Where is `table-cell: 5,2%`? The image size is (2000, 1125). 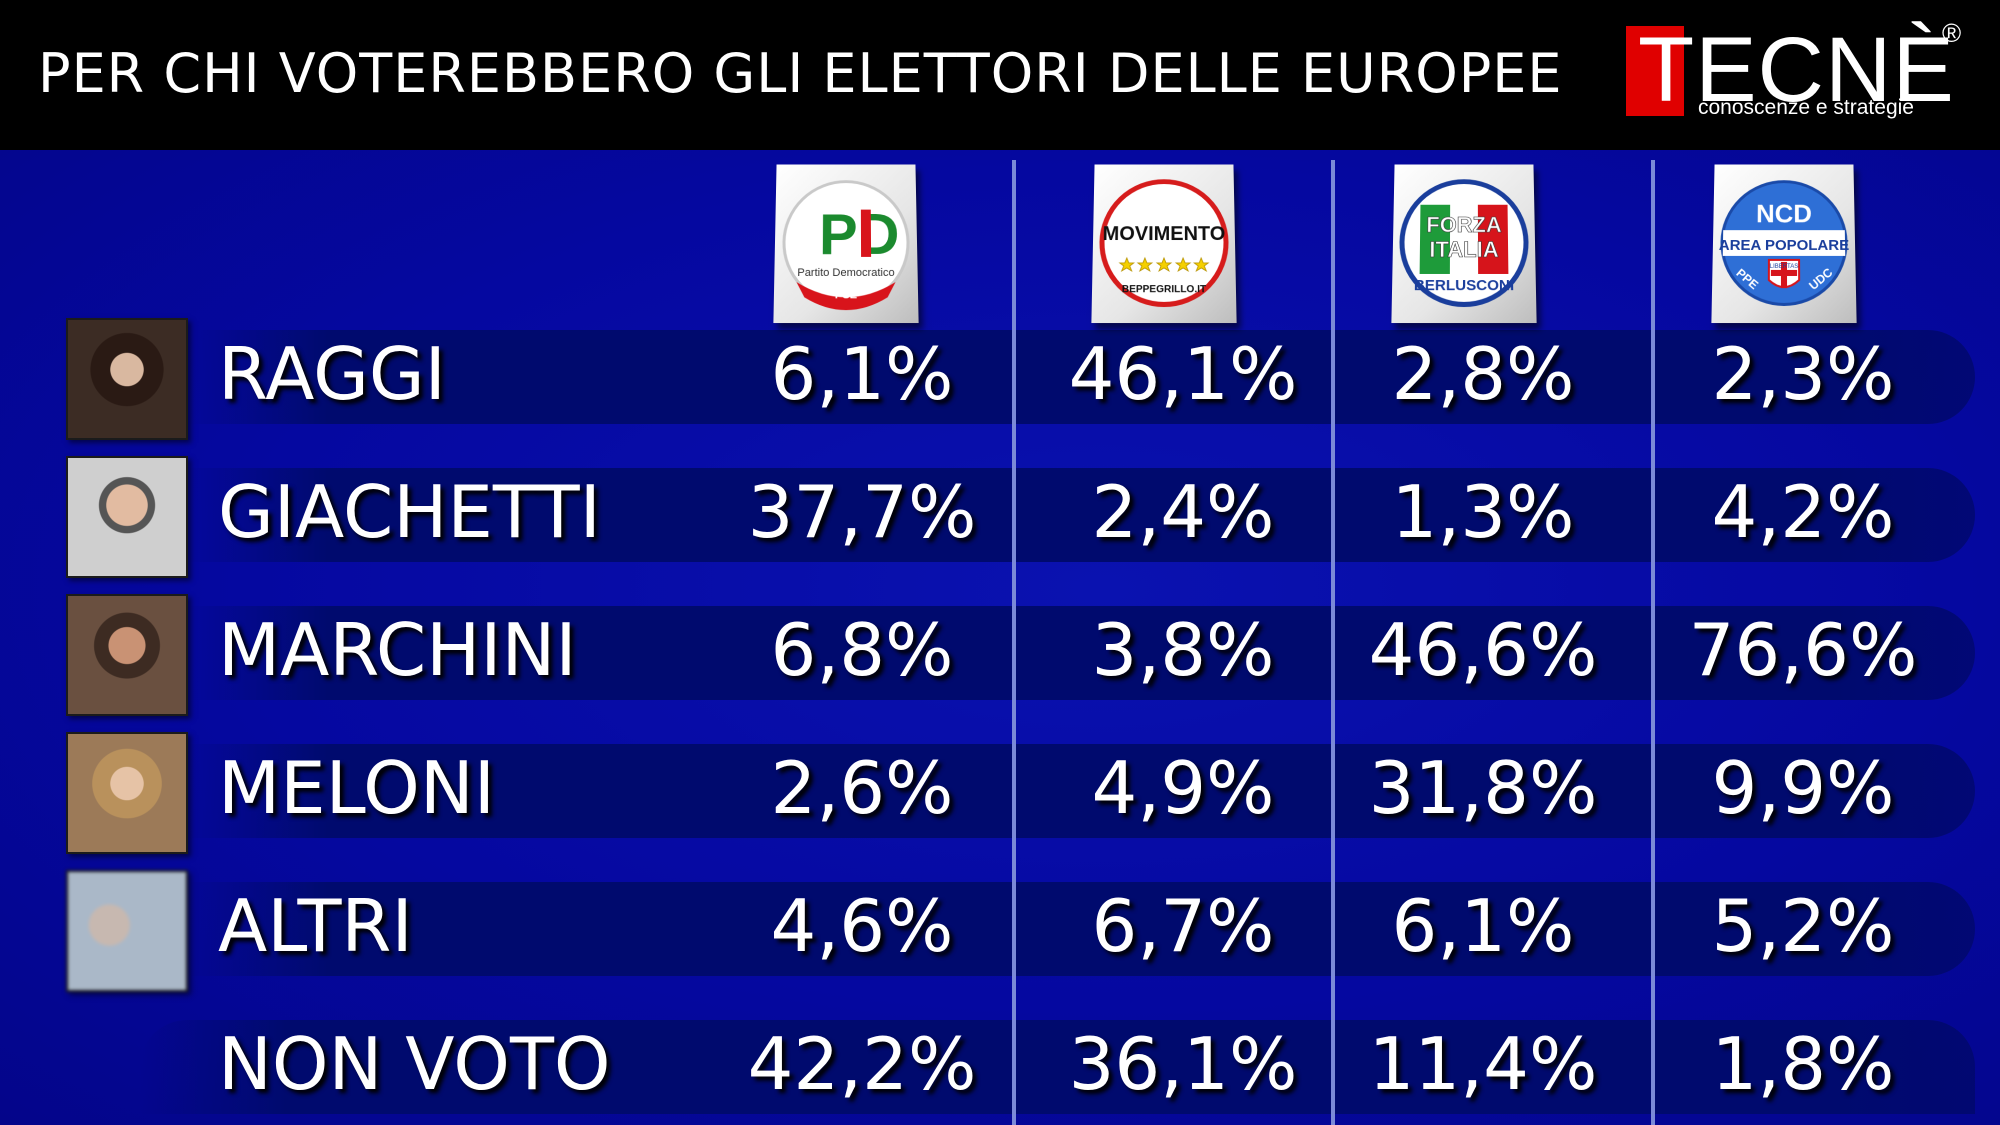 table-cell: 5,2% is located at coordinates (1803, 926).